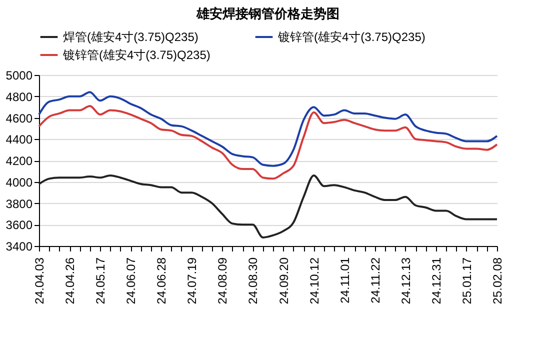 The width and height of the screenshot is (550, 350). What do you see at coordinates (192, 280) in the screenshot?
I see `x-tick-label: 24.07.19` at bounding box center [192, 280].